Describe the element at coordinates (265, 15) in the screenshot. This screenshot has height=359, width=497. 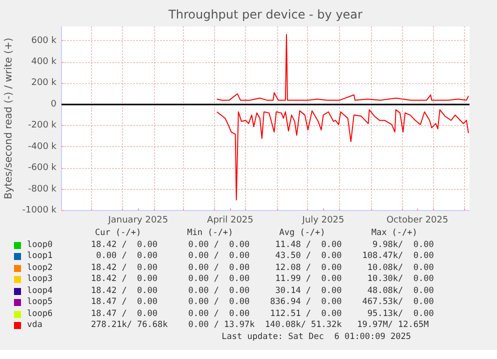
I see `chart-title: Throughput per device - by year` at that location.